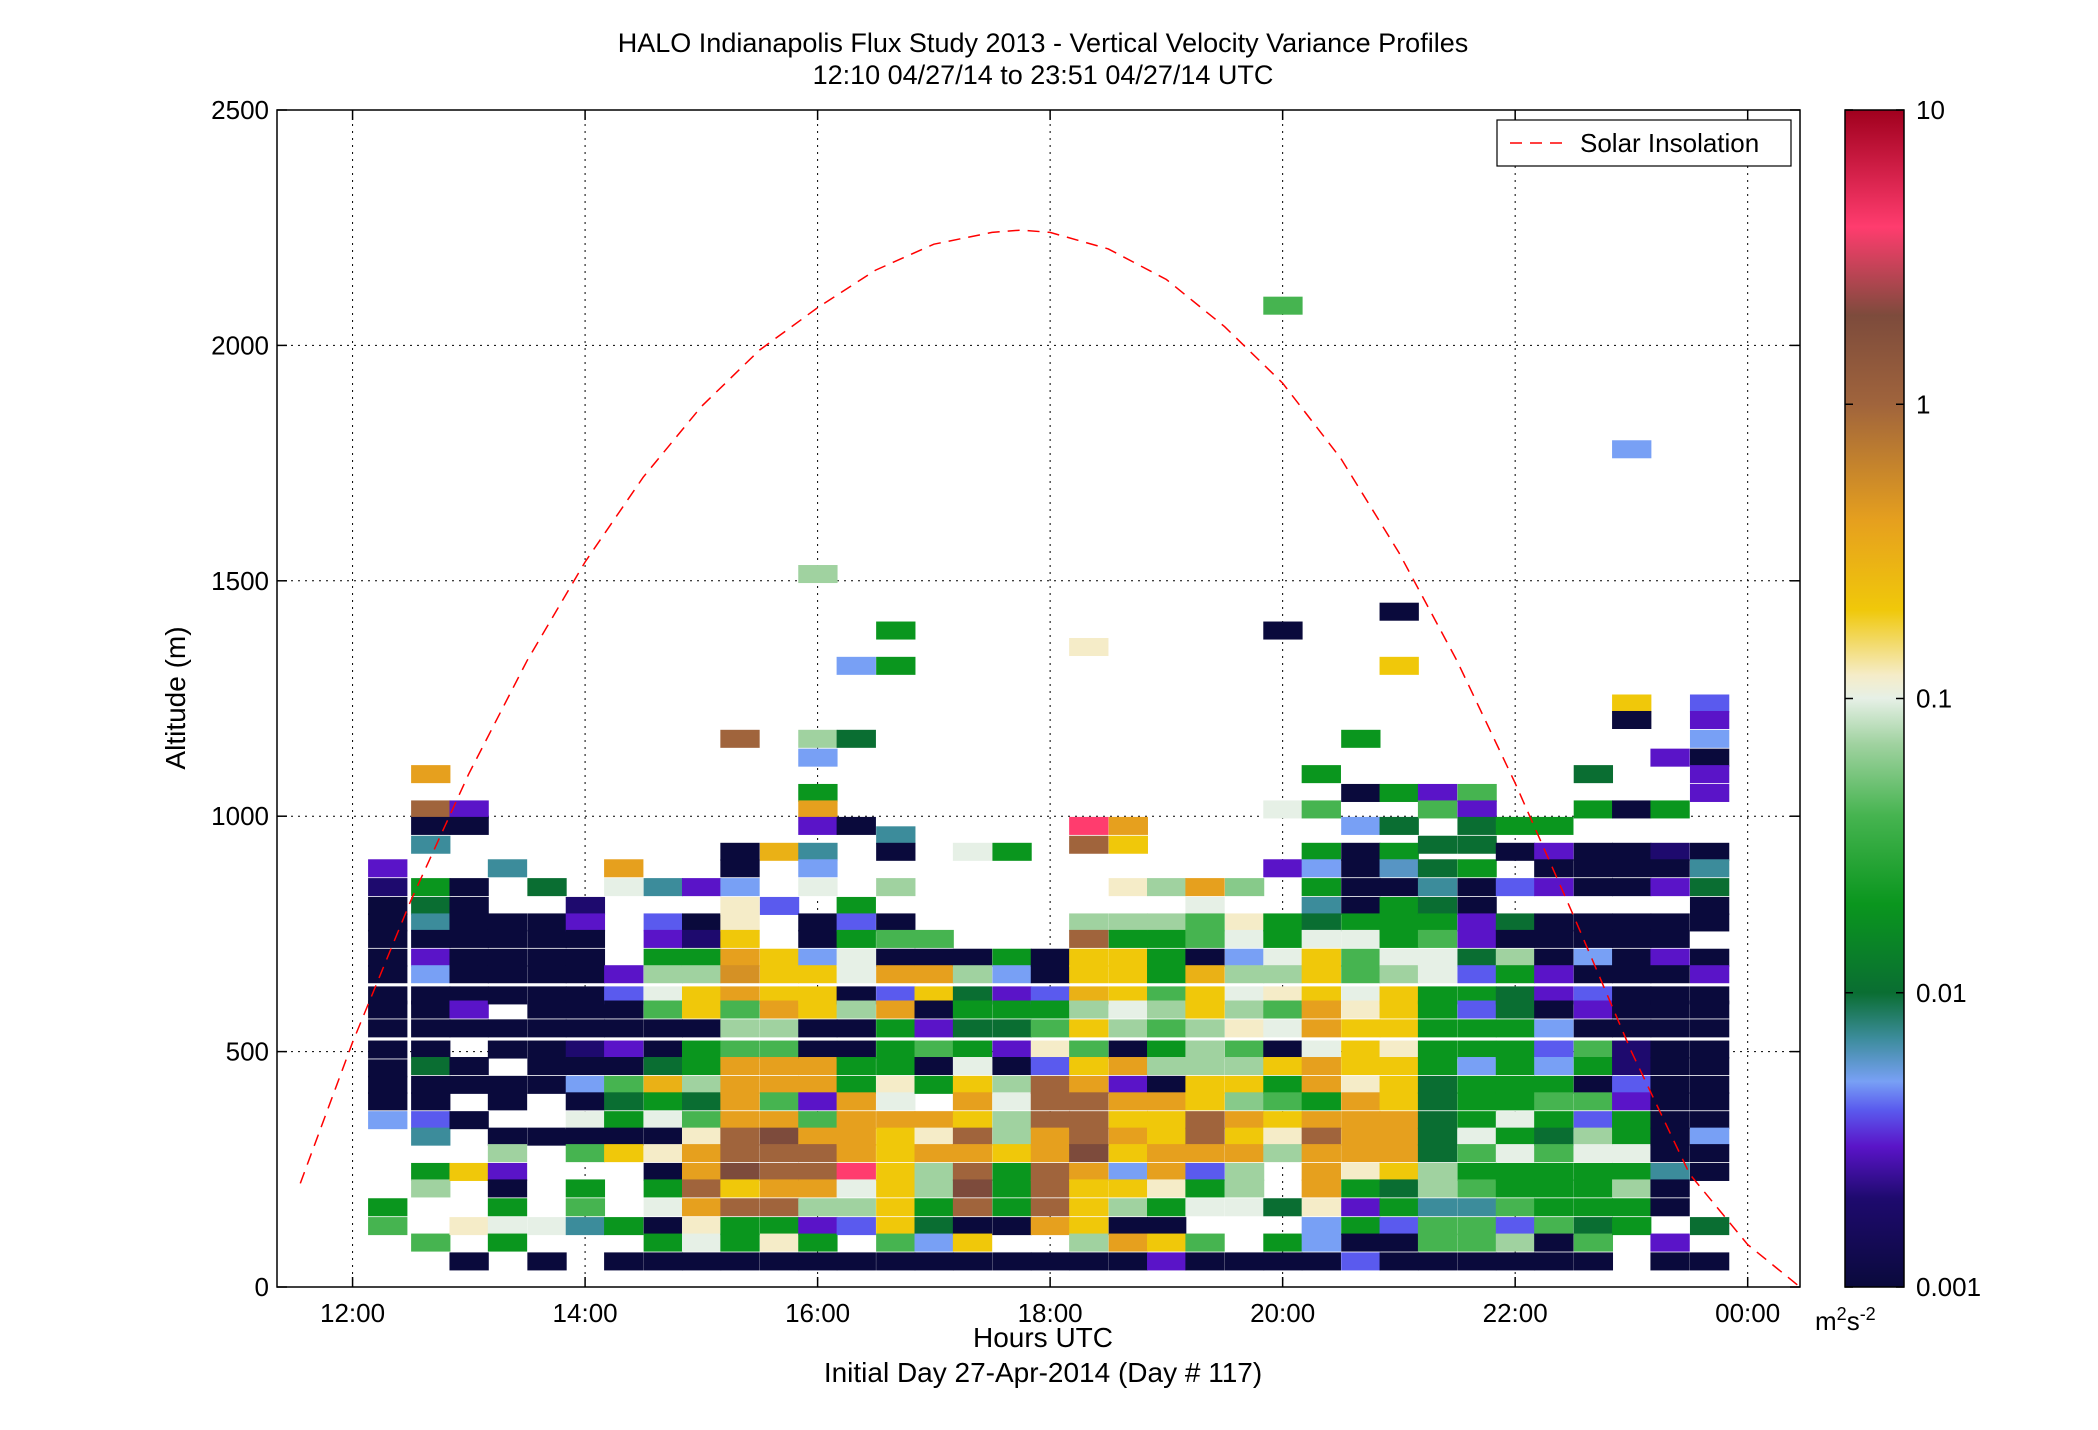 This screenshot has height=1430, width=2098. What do you see at coordinates (240, 110) in the screenshot?
I see `y-tick-label: 2500` at bounding box center [240, 110].